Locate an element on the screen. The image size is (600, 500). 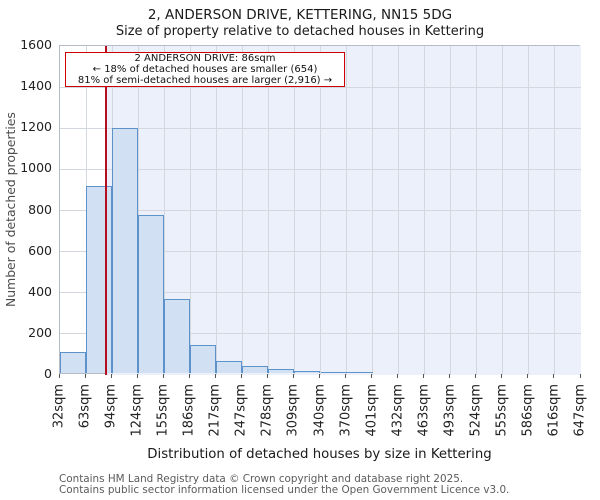
y-tick-label: 200 is located at coordinates (40, 332).